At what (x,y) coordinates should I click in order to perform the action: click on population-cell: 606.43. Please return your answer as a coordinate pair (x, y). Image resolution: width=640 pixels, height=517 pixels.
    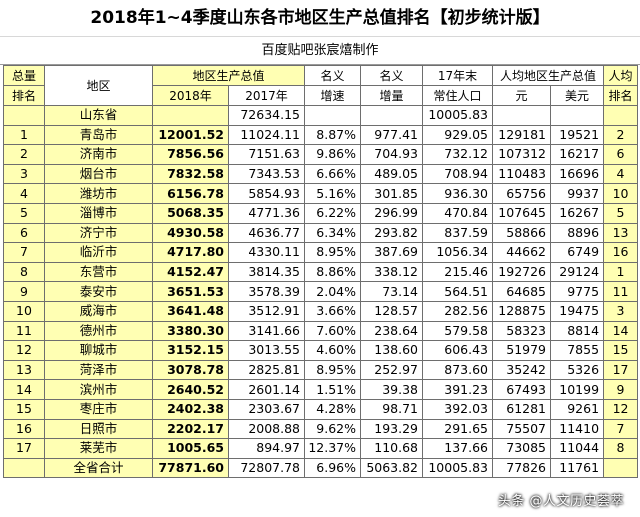
    Looking at the image, I should click on (458, 350).